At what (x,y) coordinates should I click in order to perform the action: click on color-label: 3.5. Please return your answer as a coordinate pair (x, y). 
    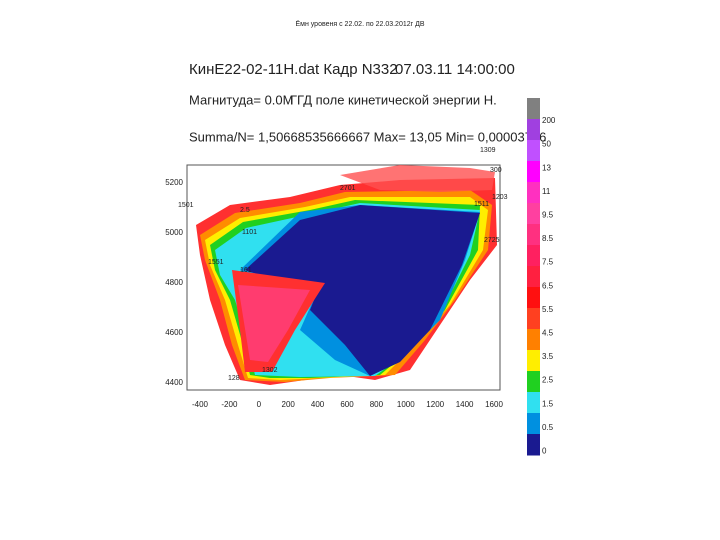
    Looking at the image, I should click on (548, 356).